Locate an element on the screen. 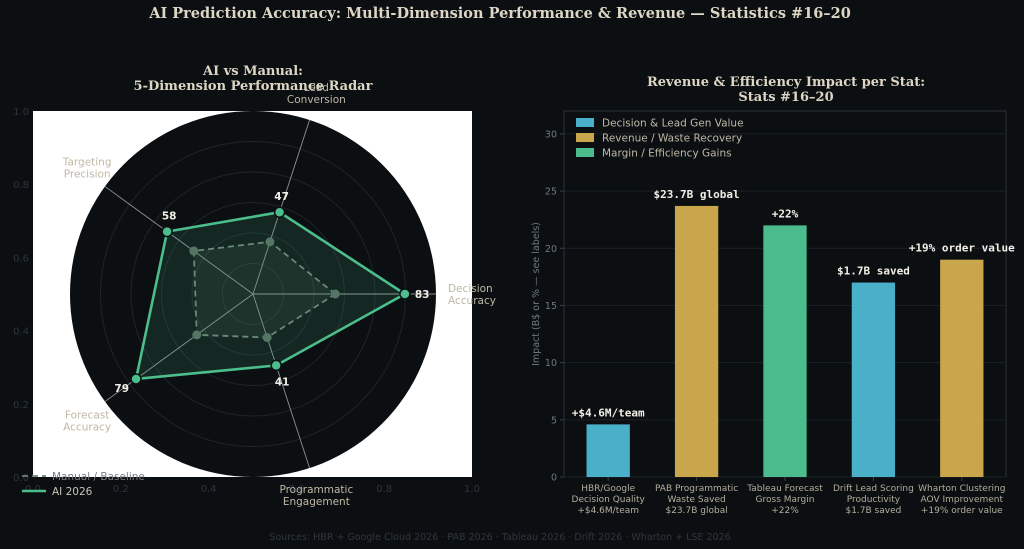 The image size is (1024, 549). bar-y-axis-label: Impact (B$ or % — see labels) is located at coordinates (536, 294).